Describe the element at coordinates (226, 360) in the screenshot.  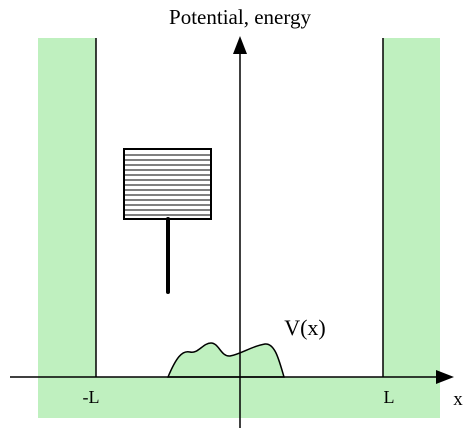
I see `potential-bump` at that location.